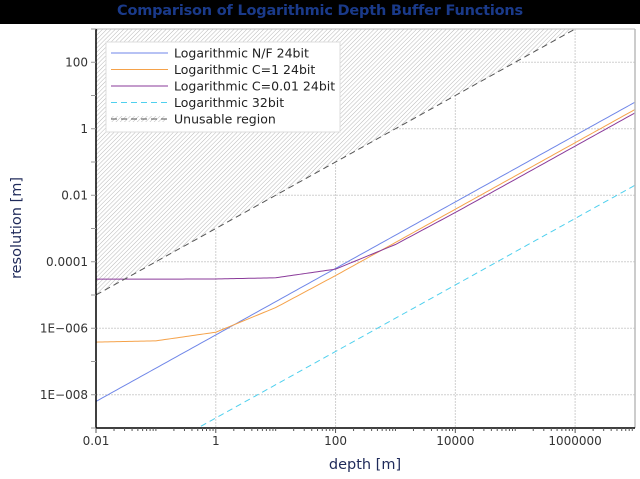 The image size is (640, 479). What do you see at coordinates (67, 262) in the screenshot?
I see `y-tick-label: 0.0001` at bounding box center [67, 262].